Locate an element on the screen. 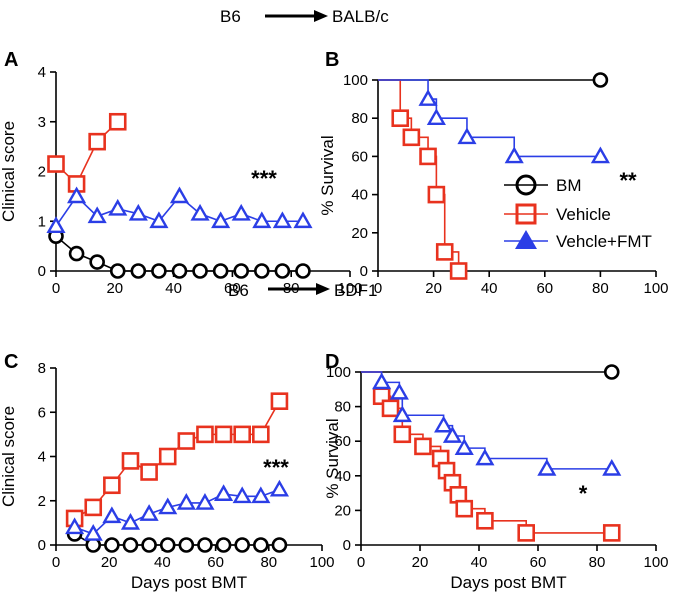 Image resolution: width=700 pixels, height=607 pixels. x-axis-title-d: Days post BMT is located at coordinates (508, 582).